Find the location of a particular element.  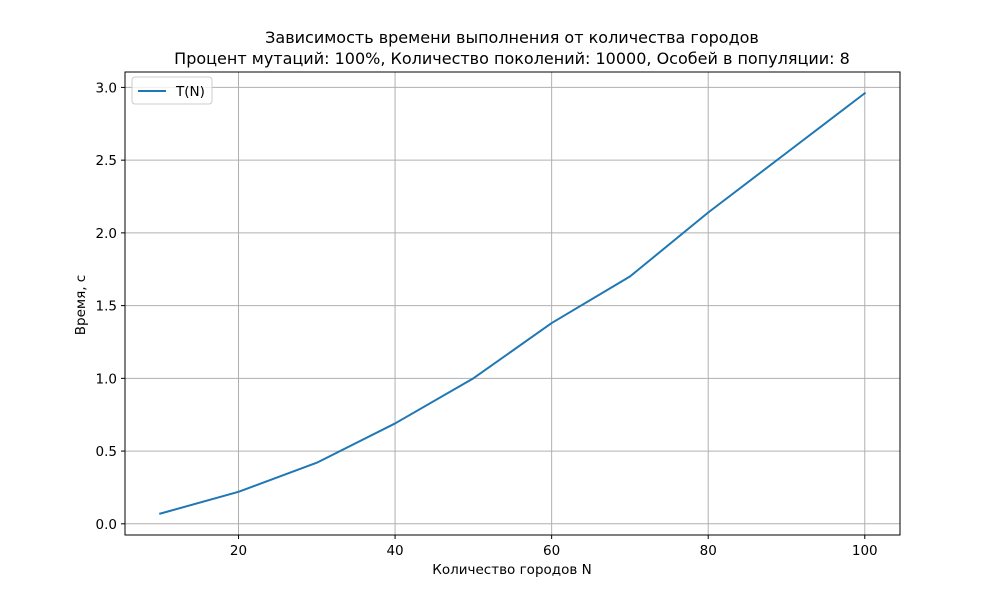

y-tick-label: 2.5 is located at coordinates (106, 161).